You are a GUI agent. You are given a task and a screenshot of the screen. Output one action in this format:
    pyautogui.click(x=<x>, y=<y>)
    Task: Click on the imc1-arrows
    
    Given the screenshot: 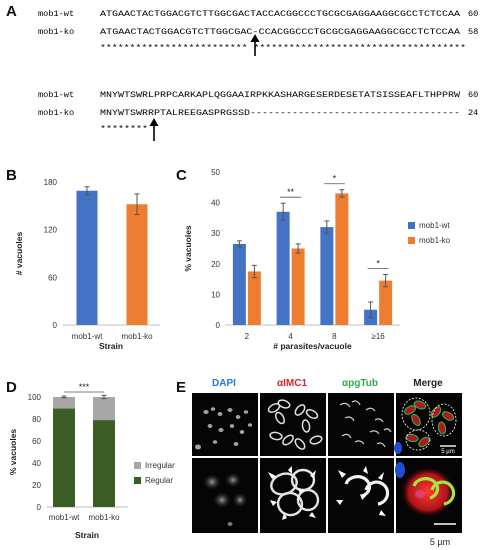 What is the action you would take?
    pyautogui.click(x=292, y=493)
    